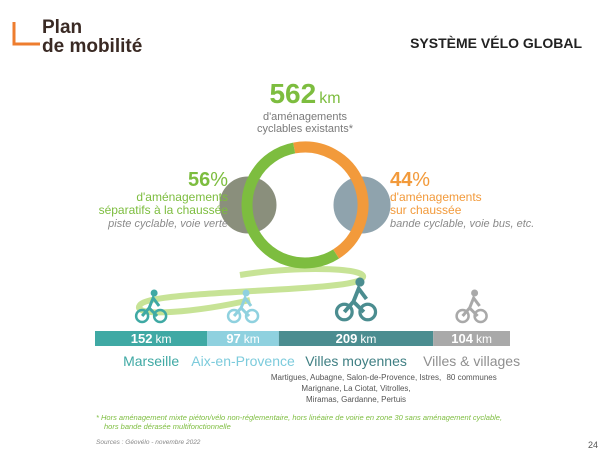  Describe the element at coordinates (151, 361) in the screenshot. I see `segment-name: Marseille` at that location.